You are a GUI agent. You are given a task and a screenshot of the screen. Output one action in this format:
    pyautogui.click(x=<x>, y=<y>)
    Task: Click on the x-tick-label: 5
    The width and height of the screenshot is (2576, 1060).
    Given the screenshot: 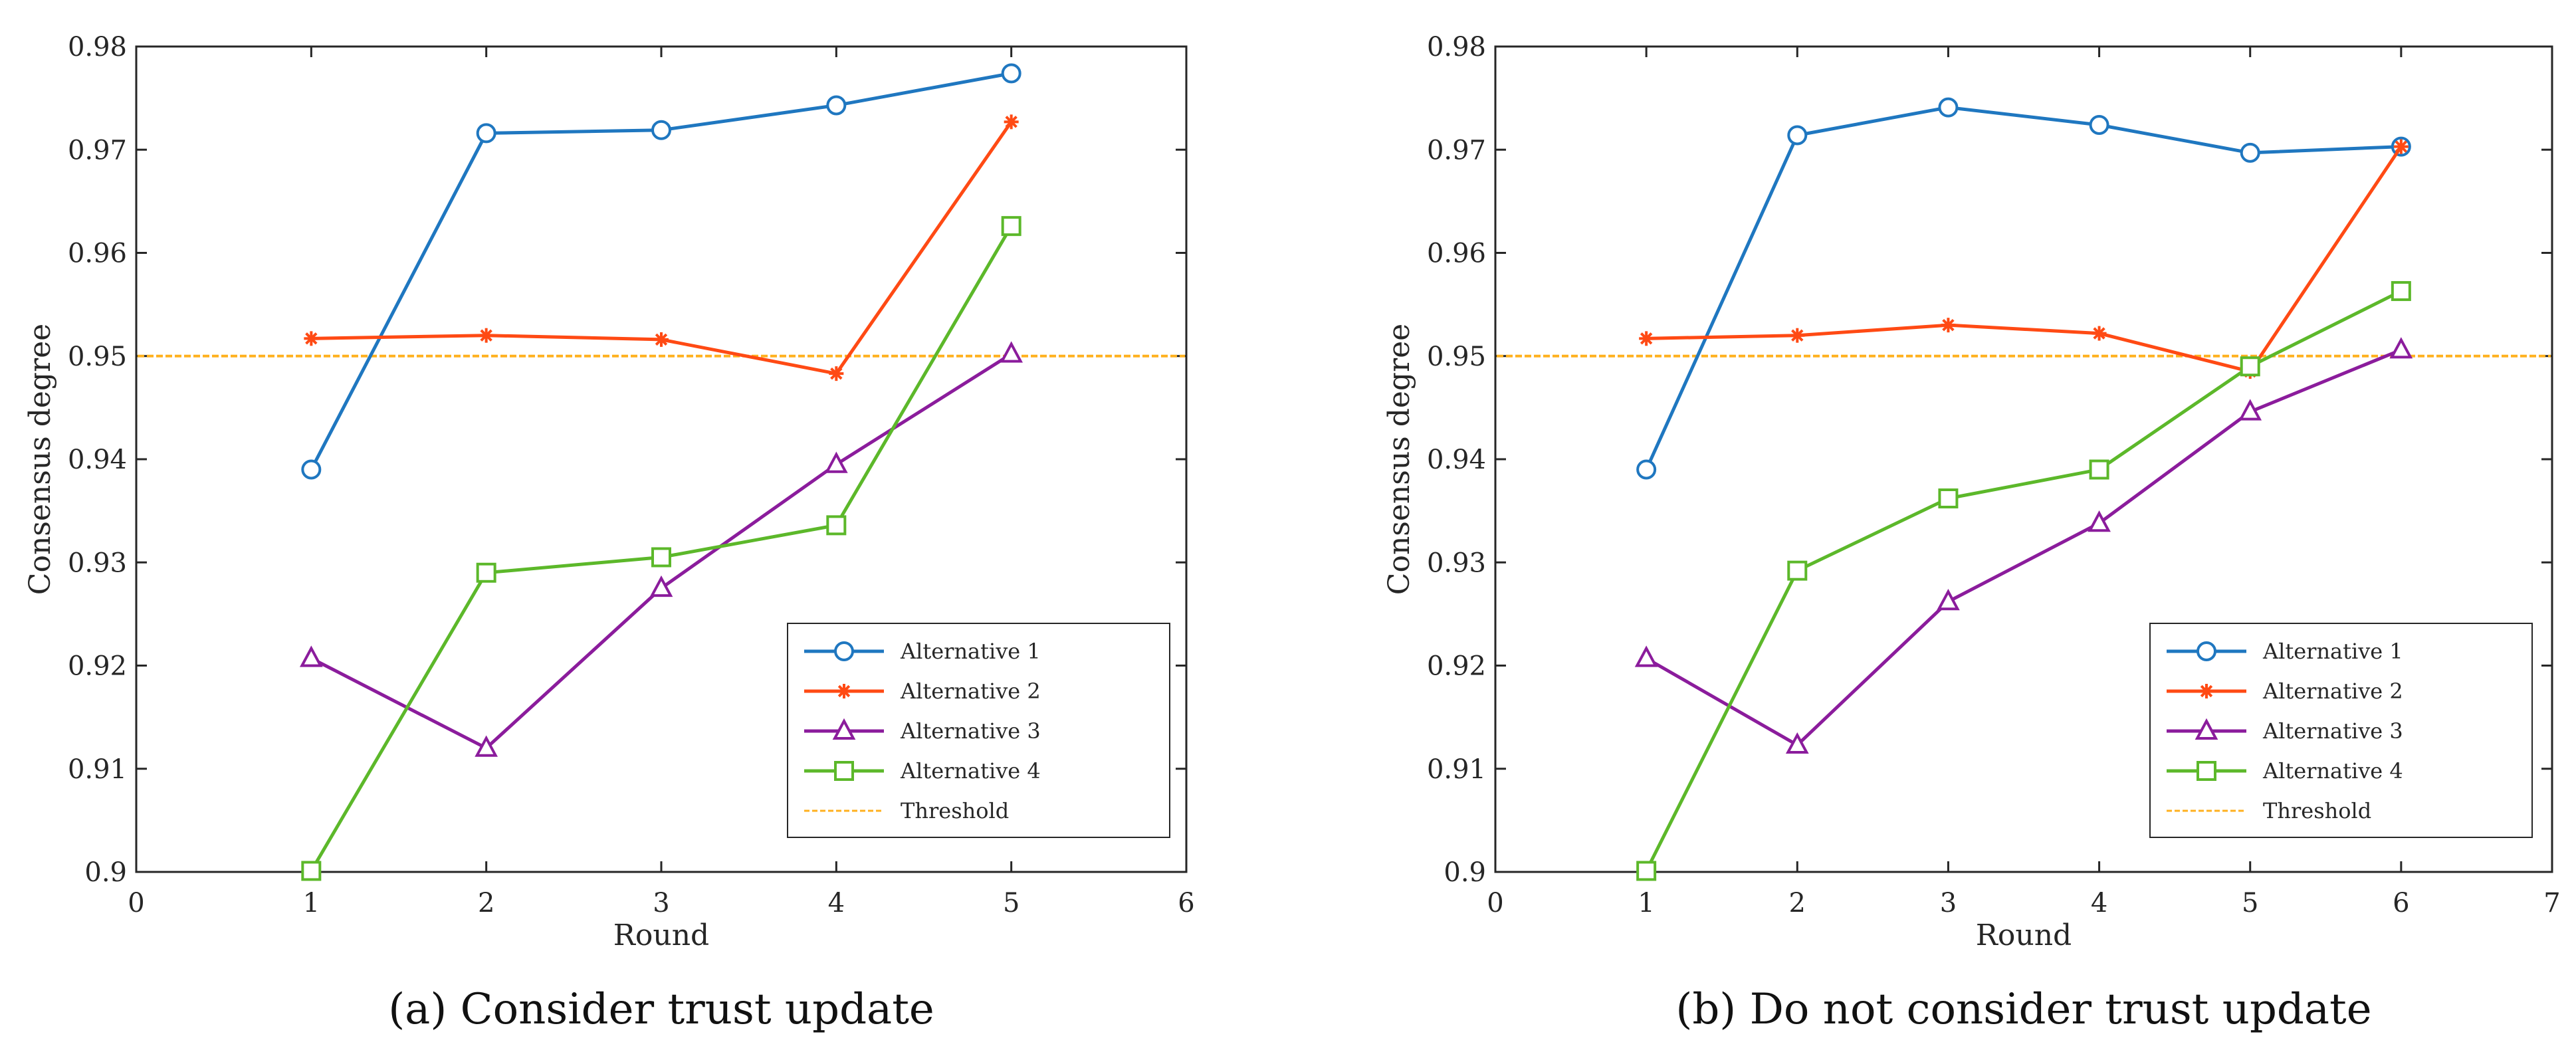 What is the action you would take?
    pyautogui.click(x=2250, y=903)
    